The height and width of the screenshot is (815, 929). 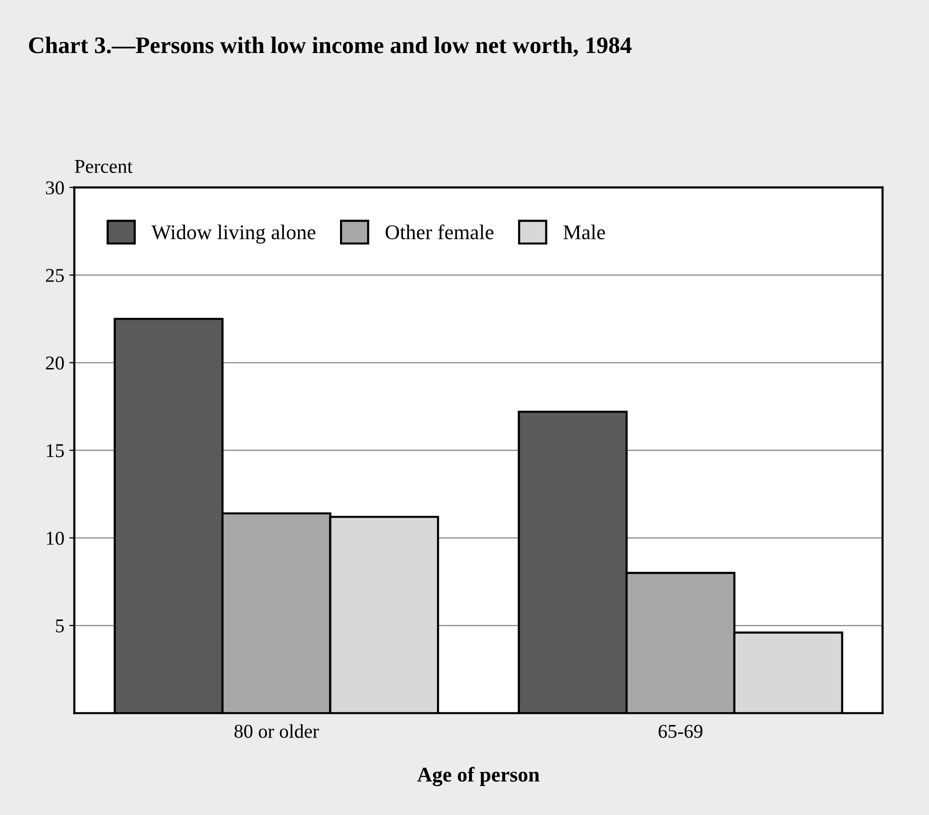 I want to click on y-tick-label: 5, so click(x=60, y=626).